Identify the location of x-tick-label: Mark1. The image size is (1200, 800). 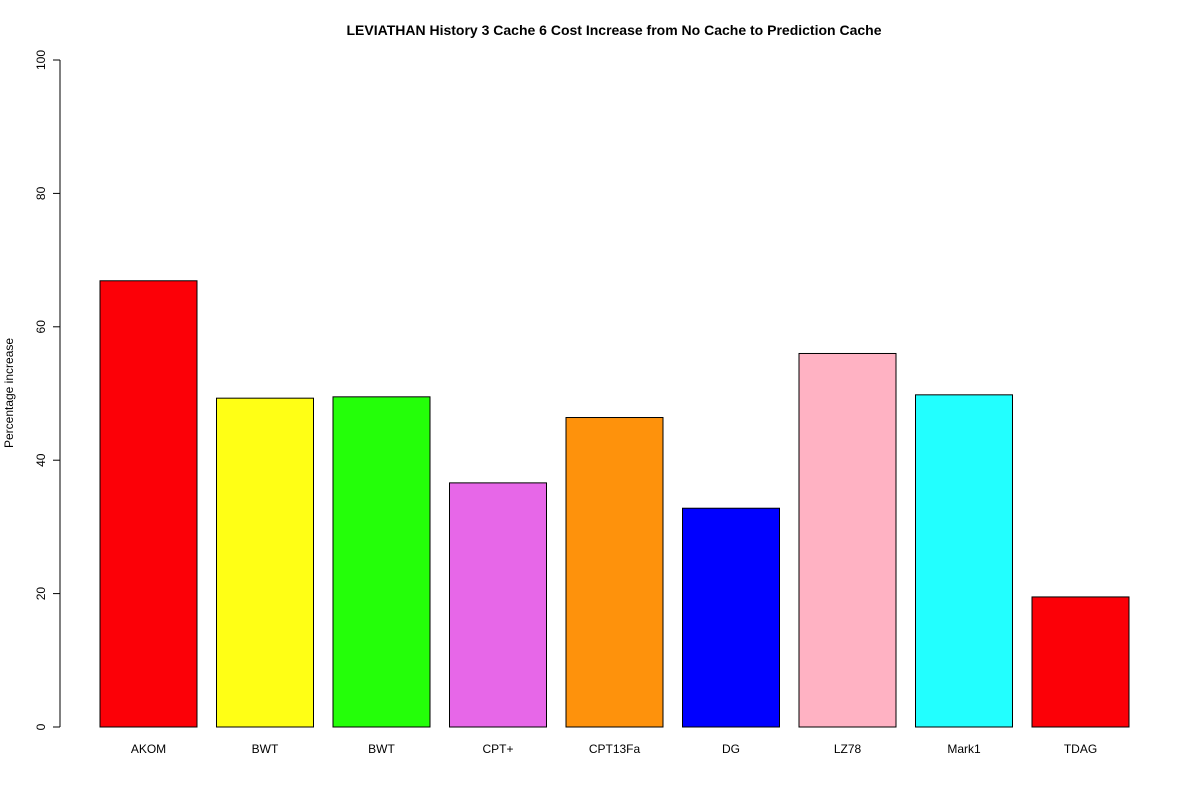
(964, 749).